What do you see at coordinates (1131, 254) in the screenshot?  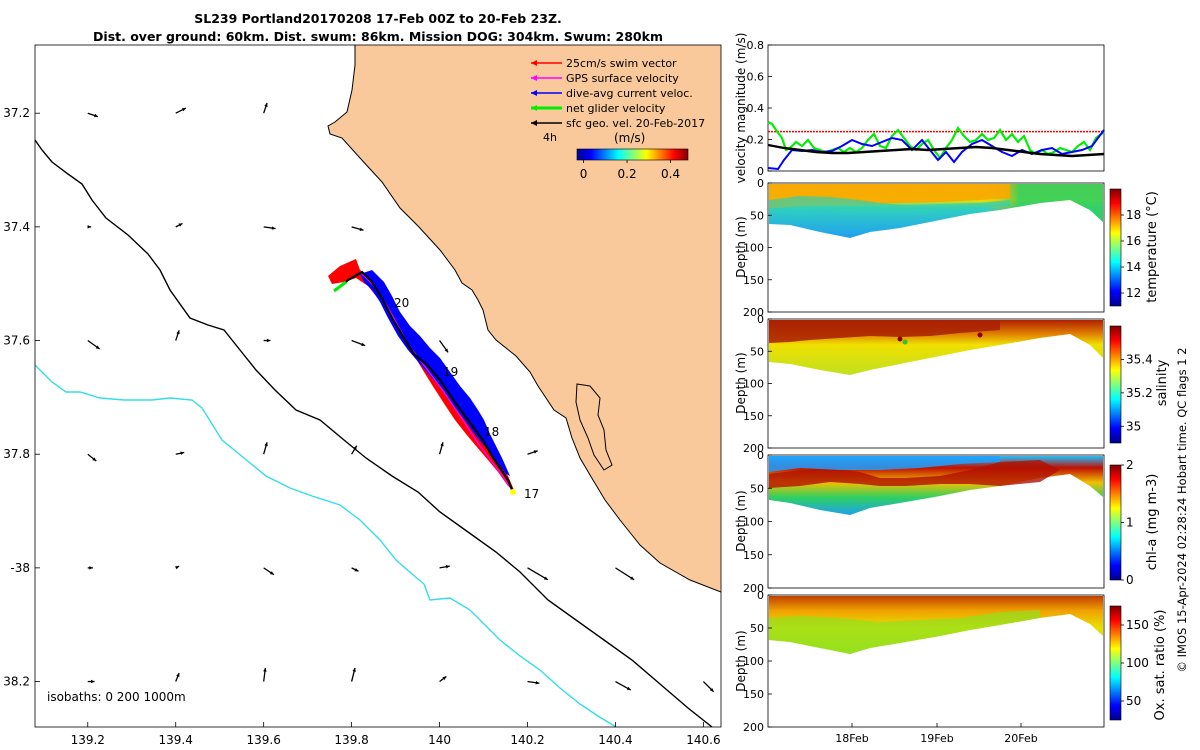 I see `temperature-colorbar-ticks: 18 16 14 12` at bounding box center [1131, 254].